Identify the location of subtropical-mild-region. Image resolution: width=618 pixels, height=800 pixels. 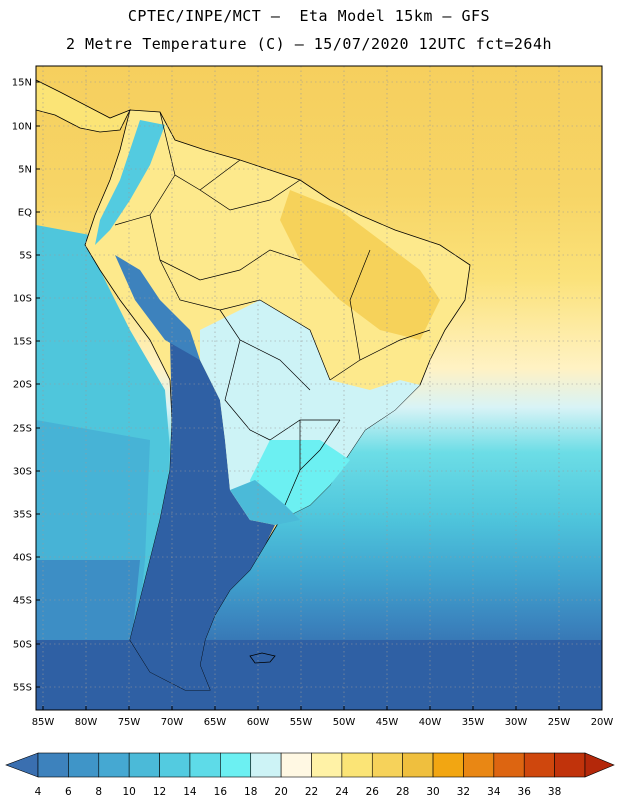
(310, 410).